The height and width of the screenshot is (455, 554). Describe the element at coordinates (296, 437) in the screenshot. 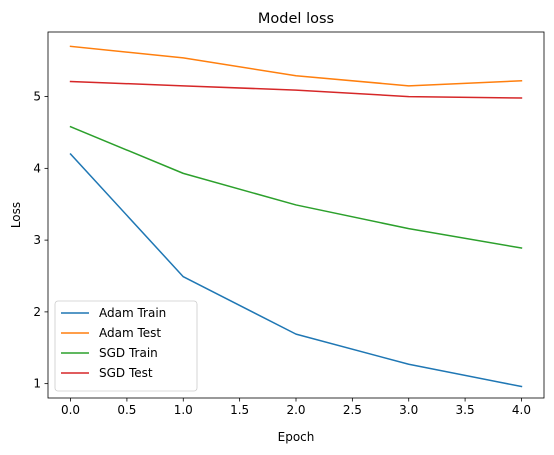

I see `x-axis-title: Epoch` at that location.